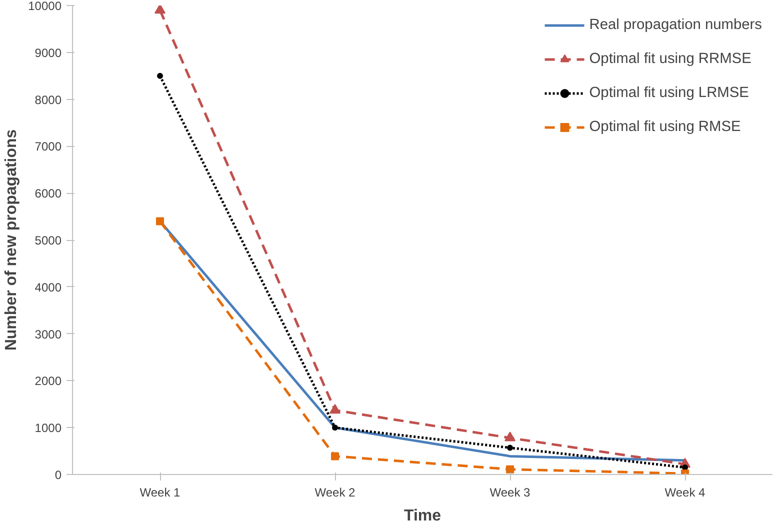 The width and height of the screenshot is (777, 527). What do you see at coordinates (48, 287) in the screenshot?
I see `y-tick-label: 4000` at bounding box center [48, 287].